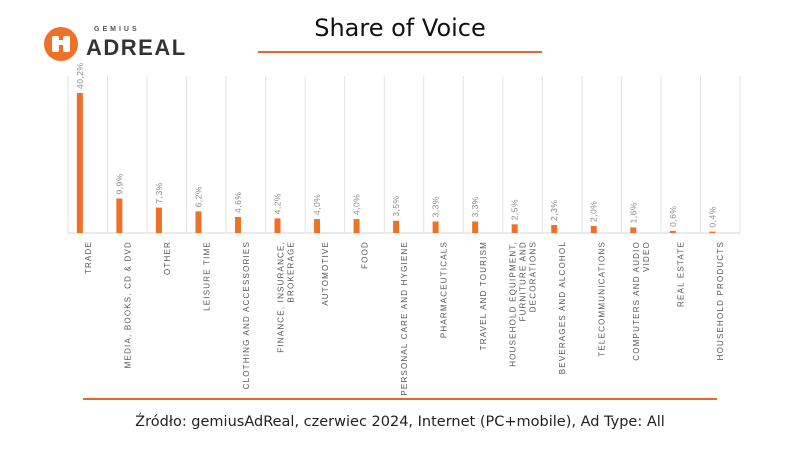 The height and width of the screenshot is (450, 800). What do you see at coordinates (633, 212) in the screenshot?
I see `data-label: 1,6%` at bounding box center [633, 212].